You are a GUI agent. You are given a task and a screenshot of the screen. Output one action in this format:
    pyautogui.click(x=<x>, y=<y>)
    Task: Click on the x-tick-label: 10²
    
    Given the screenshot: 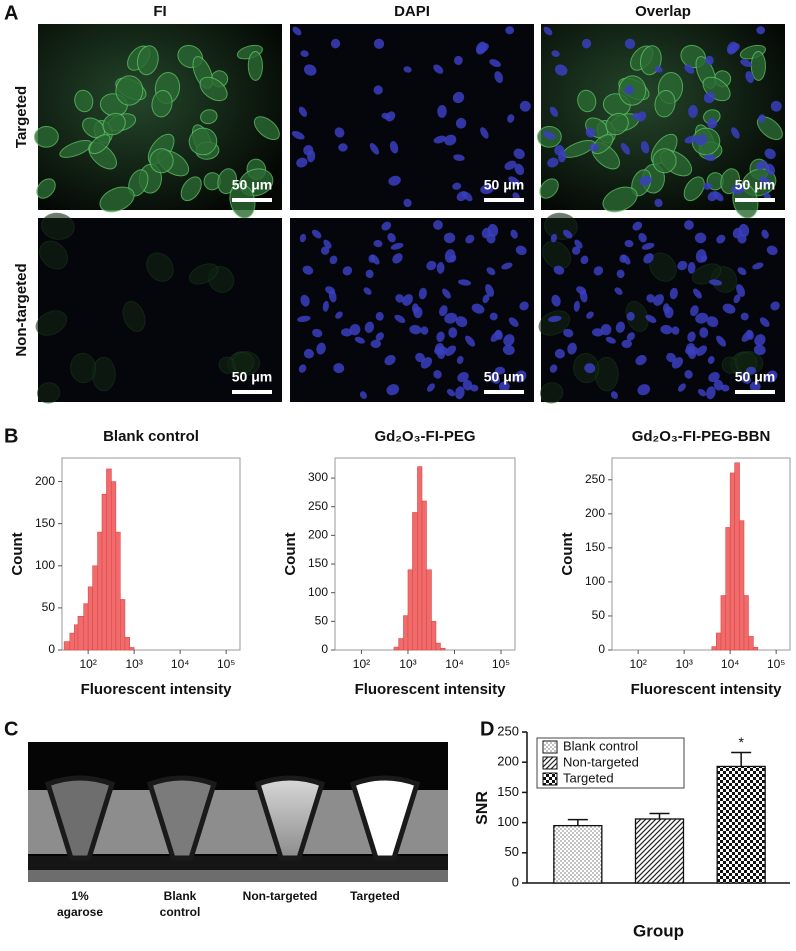 What is the action you would take?
    pyautogui.click(x=361, y=664)
    